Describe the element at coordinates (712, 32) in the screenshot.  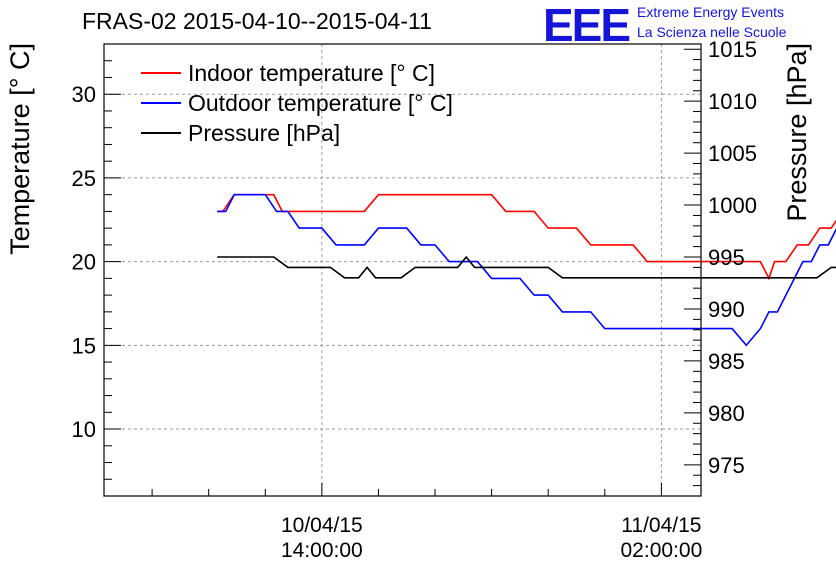
I see `logo-subtitle-line2: La Scienza nelle Scuole` at that location.